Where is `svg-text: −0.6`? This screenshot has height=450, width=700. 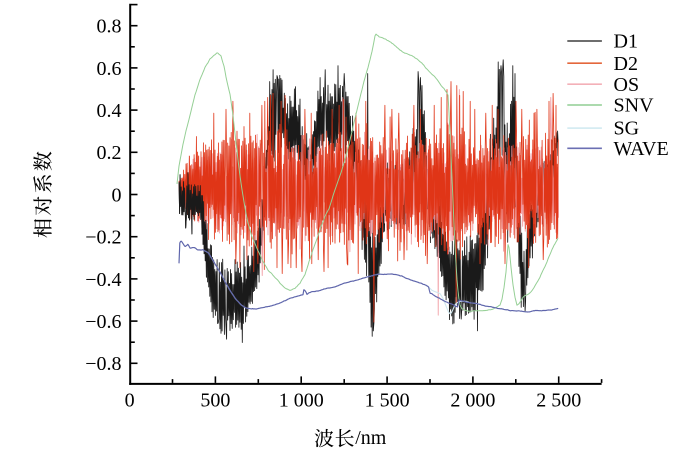 svg-text: −0.6 is located at coordinates (103, 322).